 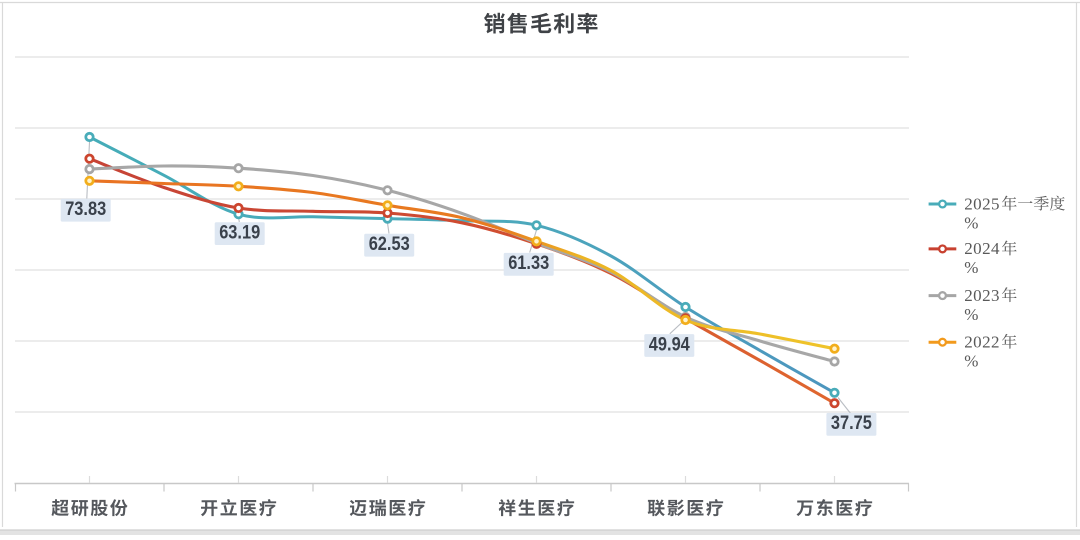 I want to click on svg-text: 63.19, so click(x=239, y=233).